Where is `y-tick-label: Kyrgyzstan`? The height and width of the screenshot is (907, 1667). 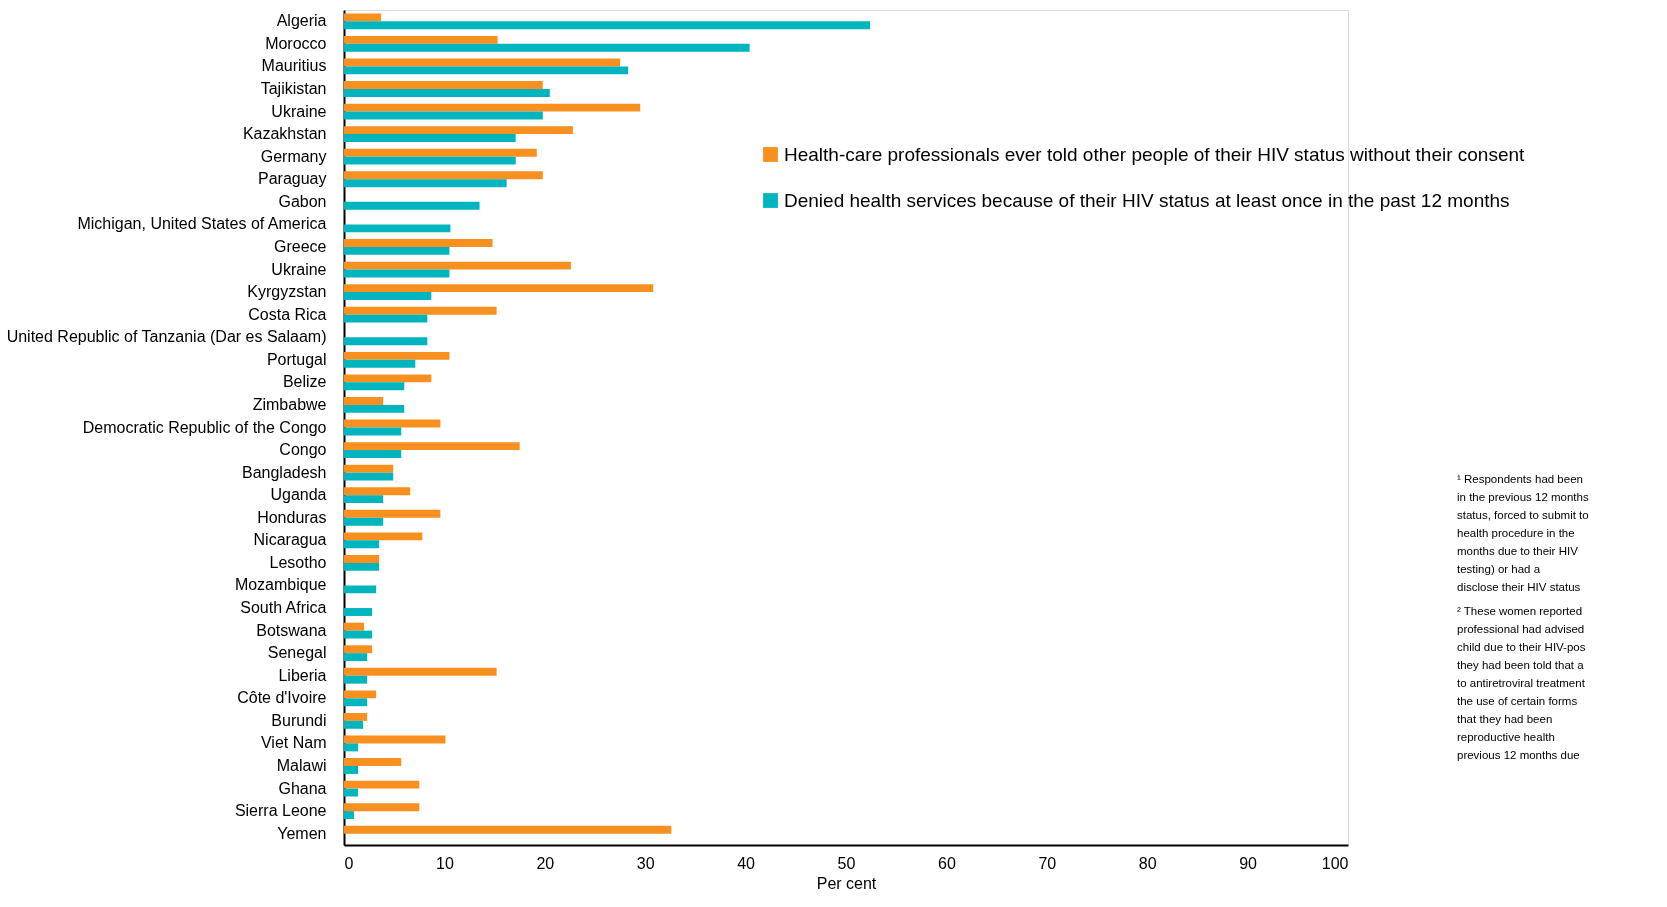
y-tick-label: Kyrgyzstan is located at coordinates (287, 292).